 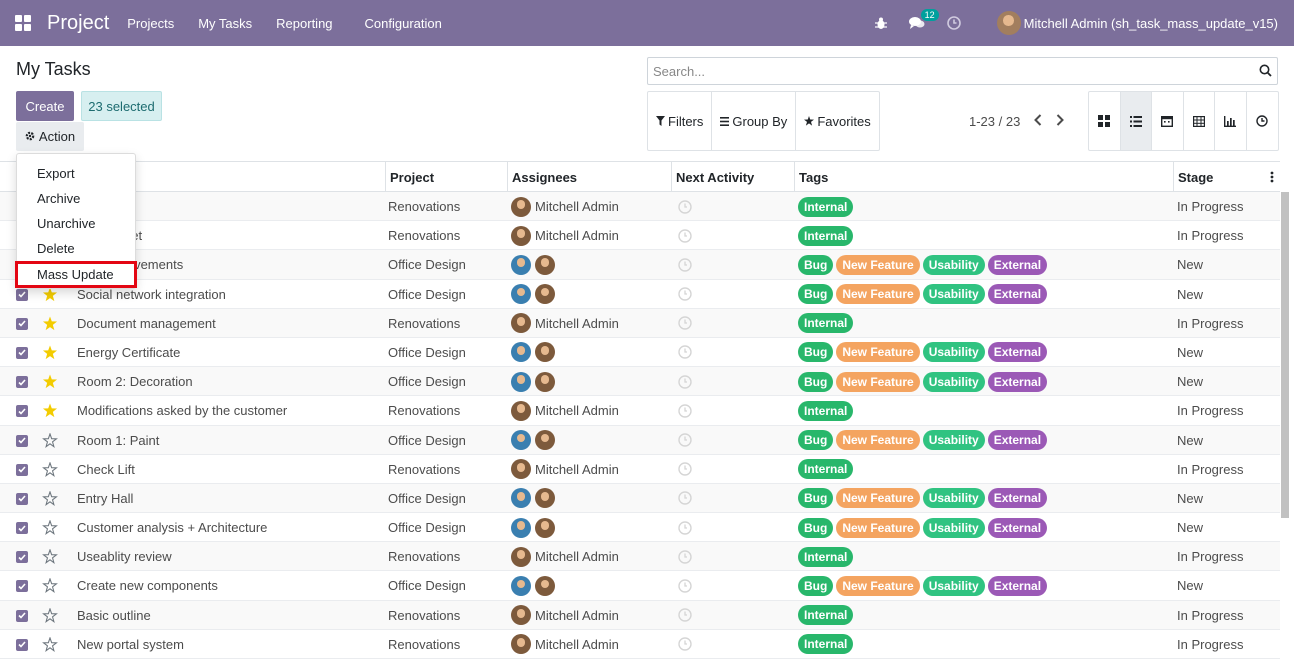 What do you see at coordinates (1272, 178) in the screenshot?
I see `column-options-icon` at bounding box center [1272, 178].